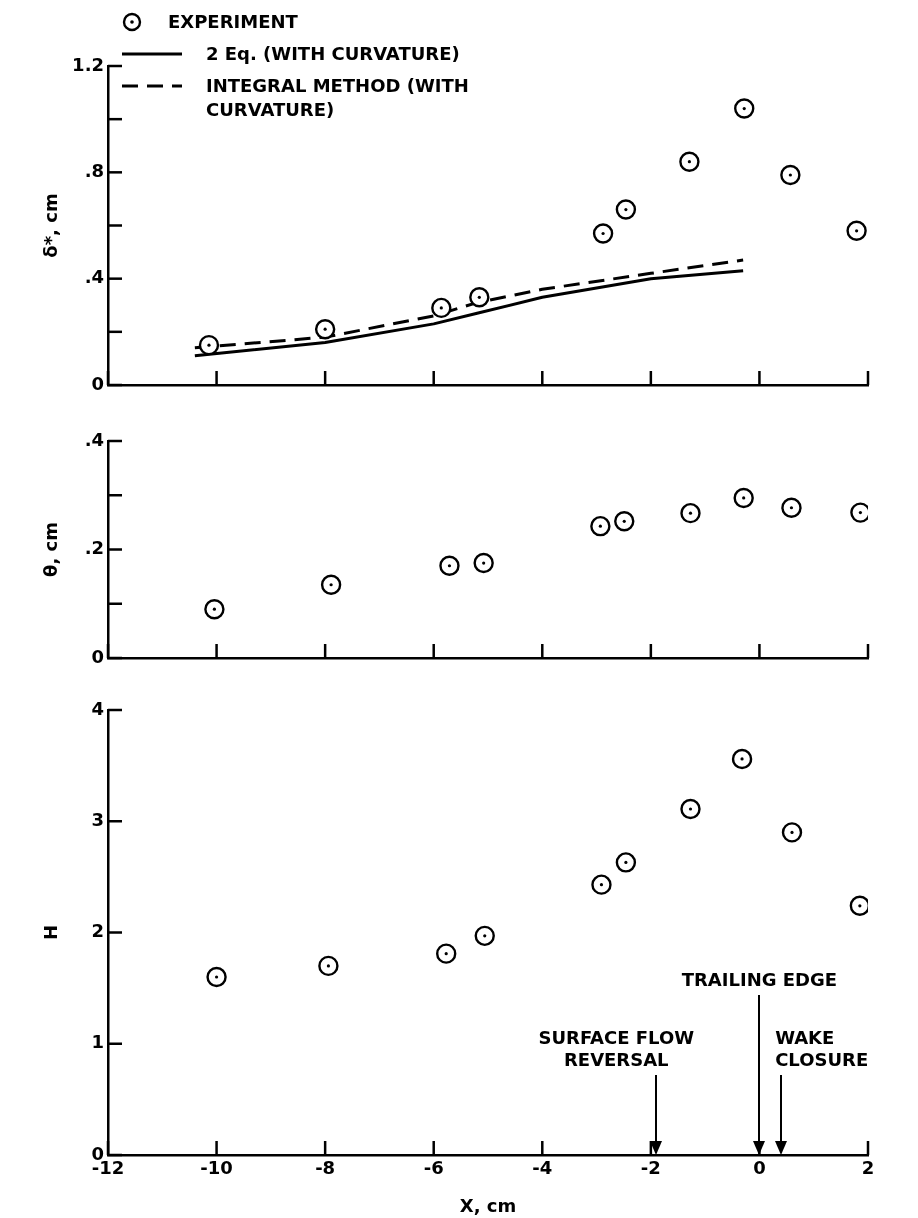 The height and width of the screenshot is (1218, 918). What do you see at coordinates (51, 225) in the screenshot?
I see `y-axis-title: δ*, cm` at bounding box center [51, 225].